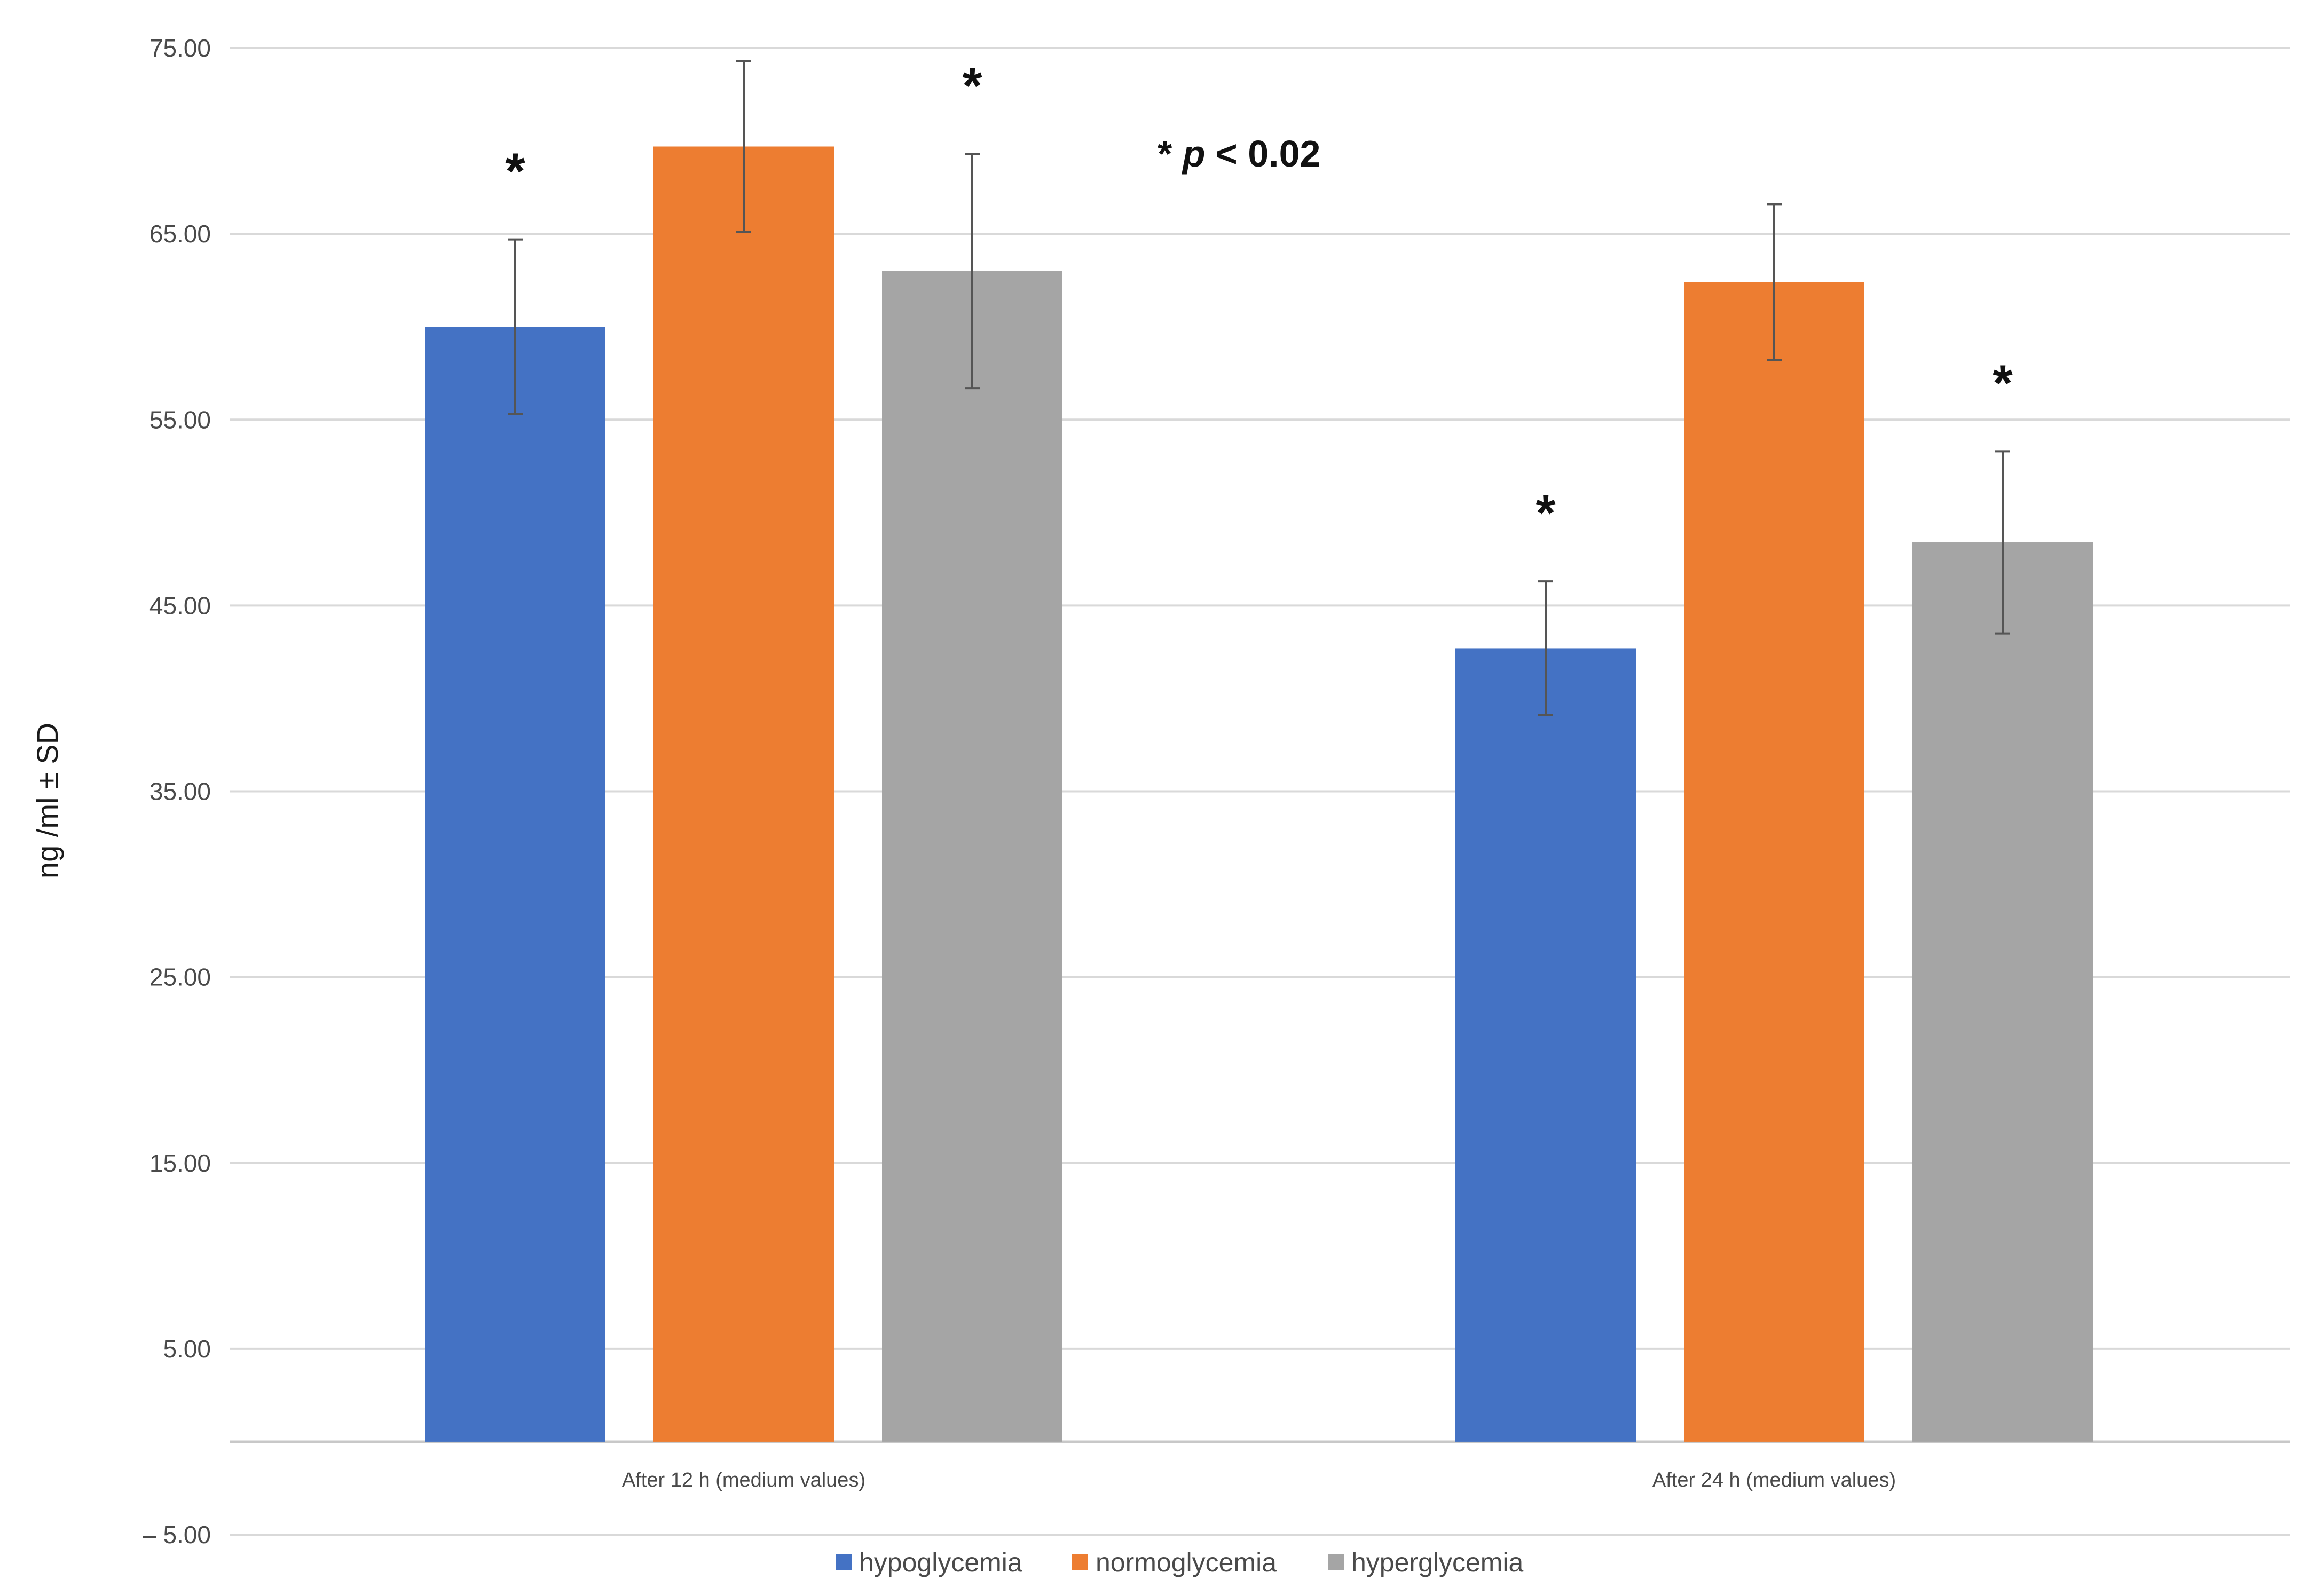 This screenshot has width=2307, height=1596. What do you see at coordinates (47, 801) in the screenshot?
I see `y-axis-label: ng /ml ± SD` at bounding box center [47, 801].